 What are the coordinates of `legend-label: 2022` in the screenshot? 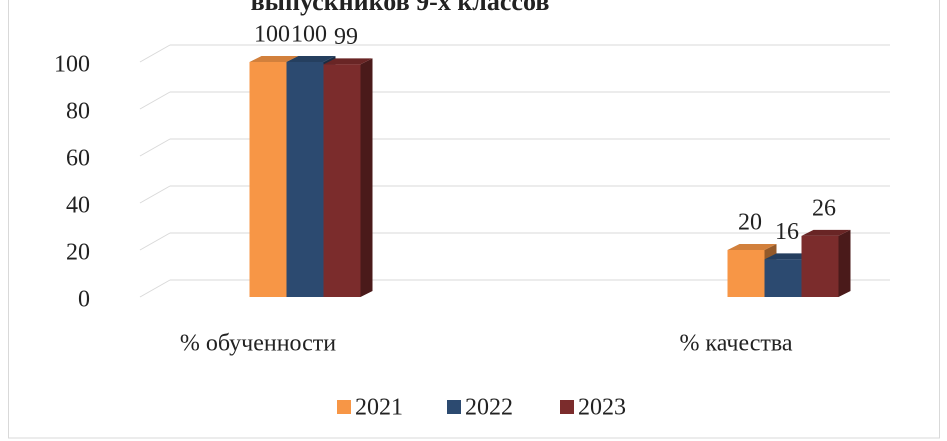 It's located at (489, 408).